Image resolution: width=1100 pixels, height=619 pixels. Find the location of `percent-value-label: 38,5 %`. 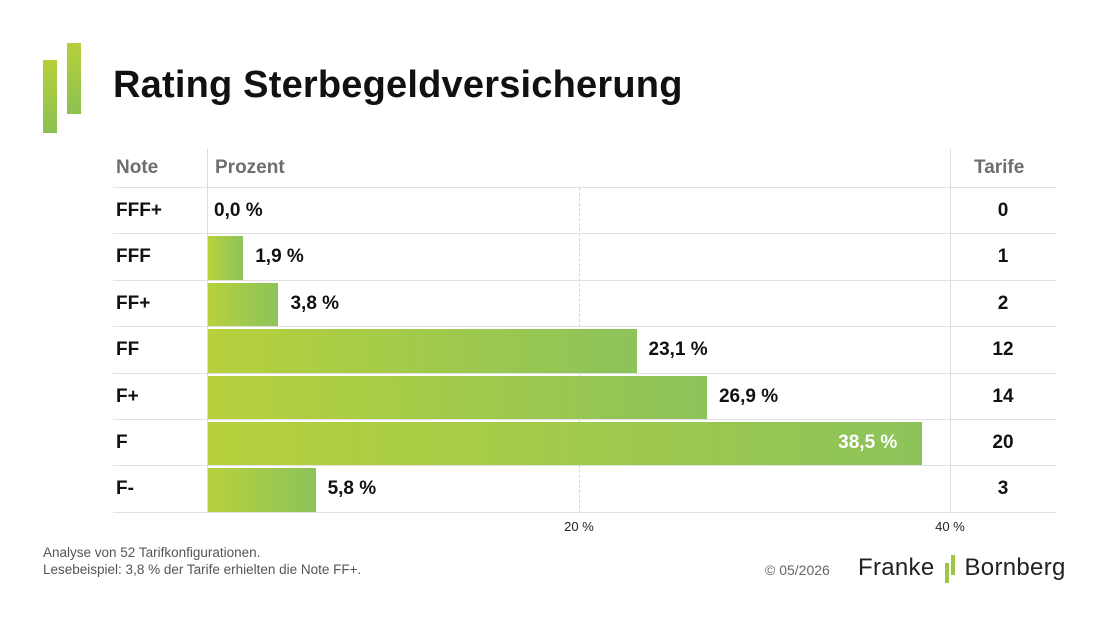

percent-value-label: 38,5 % is located at coordinates (868, 442).